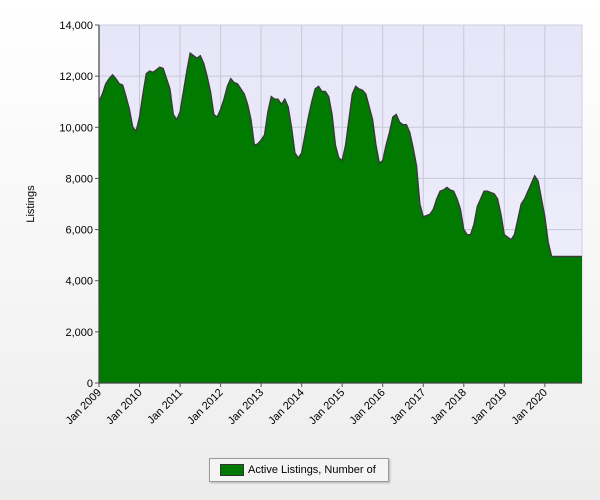  Describe the element at coordinates (79, 205) in the screenshot. I see `y-axis-ticks: 0 2,000 4,000 6,000 8,000 10,000 12,000 14,000` at that location.